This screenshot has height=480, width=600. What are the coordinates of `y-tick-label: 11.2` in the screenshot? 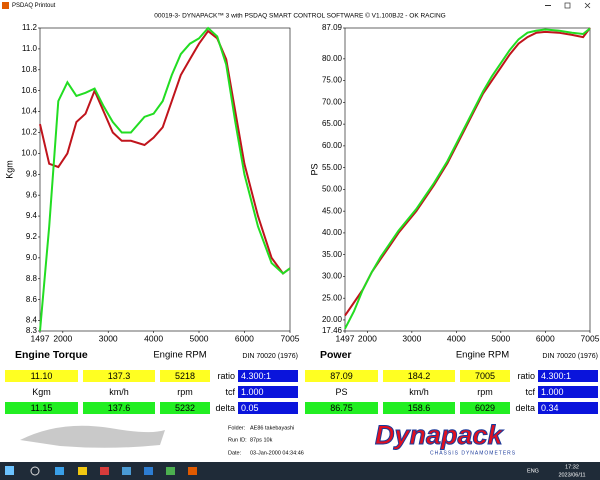 It's located at (30, 27).